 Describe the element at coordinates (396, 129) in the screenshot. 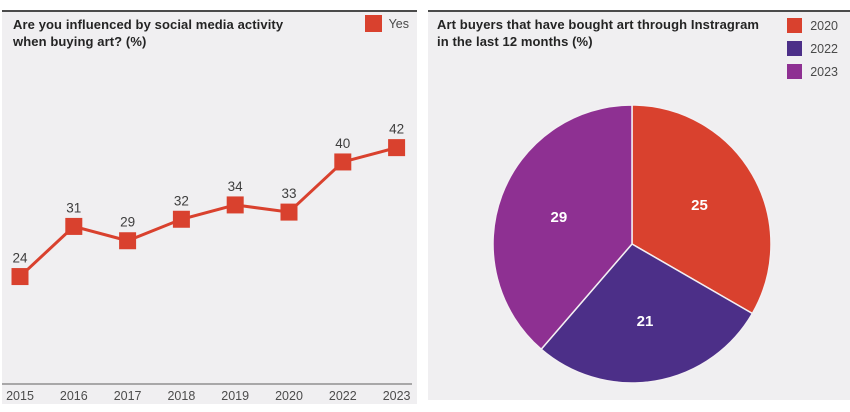

I see `data-point-label: 42` at that location.